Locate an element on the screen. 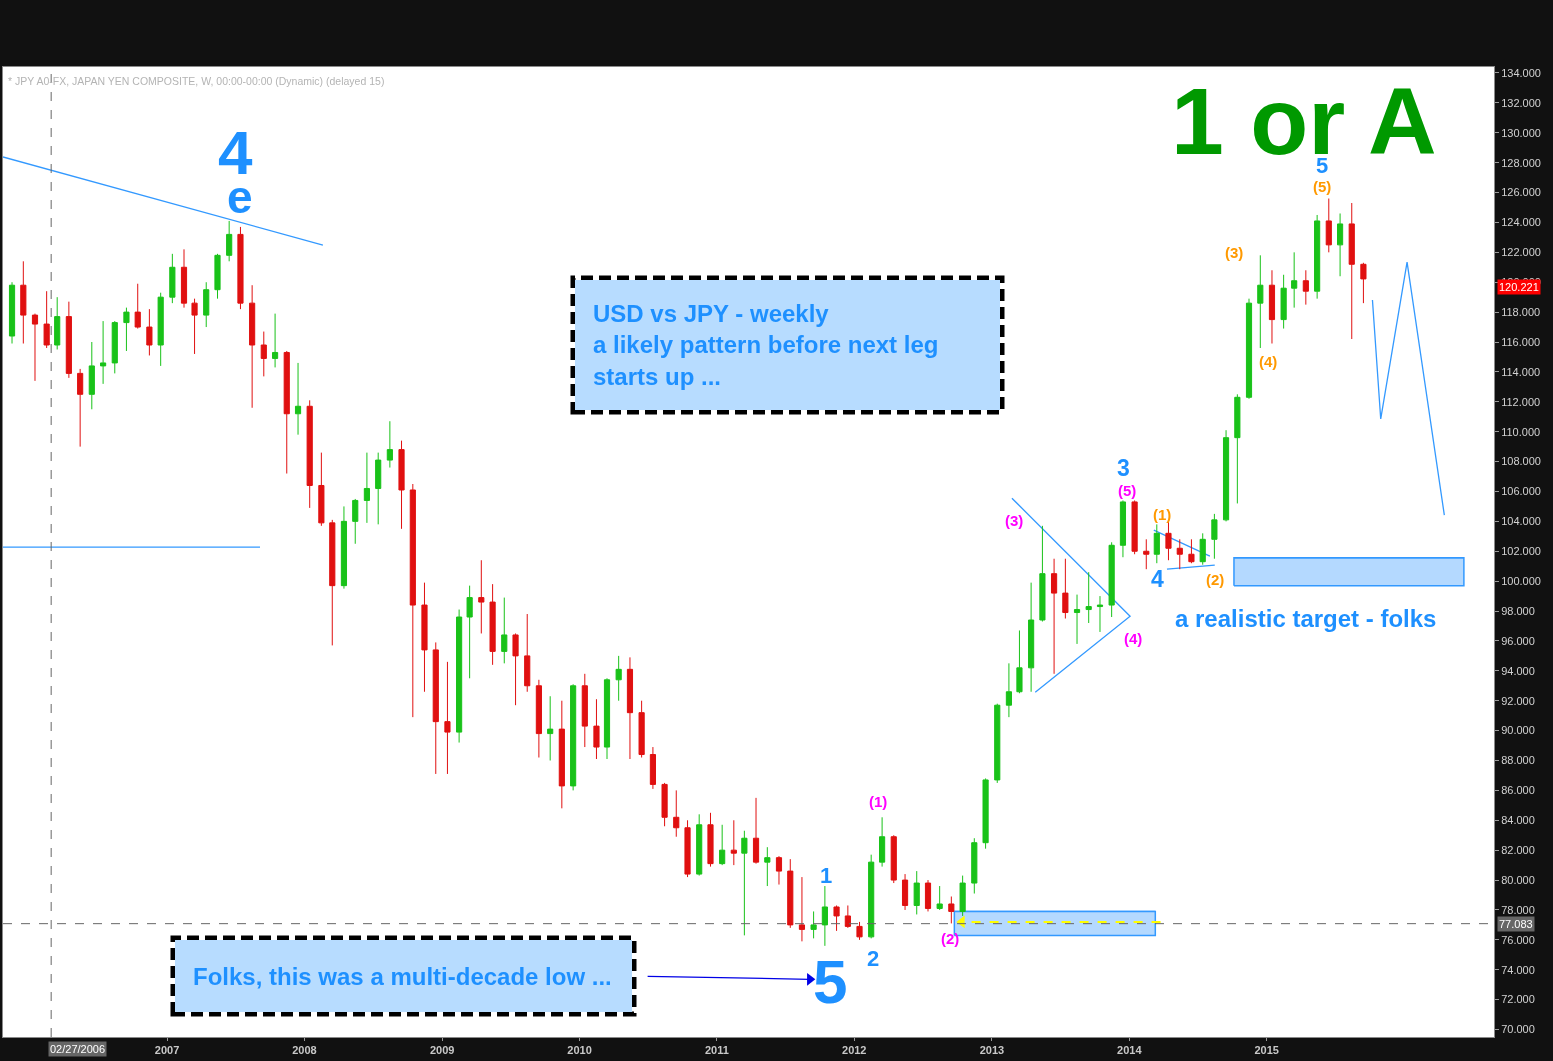 The height and width of the screenshot is (1061, 1553). annotation: a realistic target - folks is located at coordinates (1306, 618).